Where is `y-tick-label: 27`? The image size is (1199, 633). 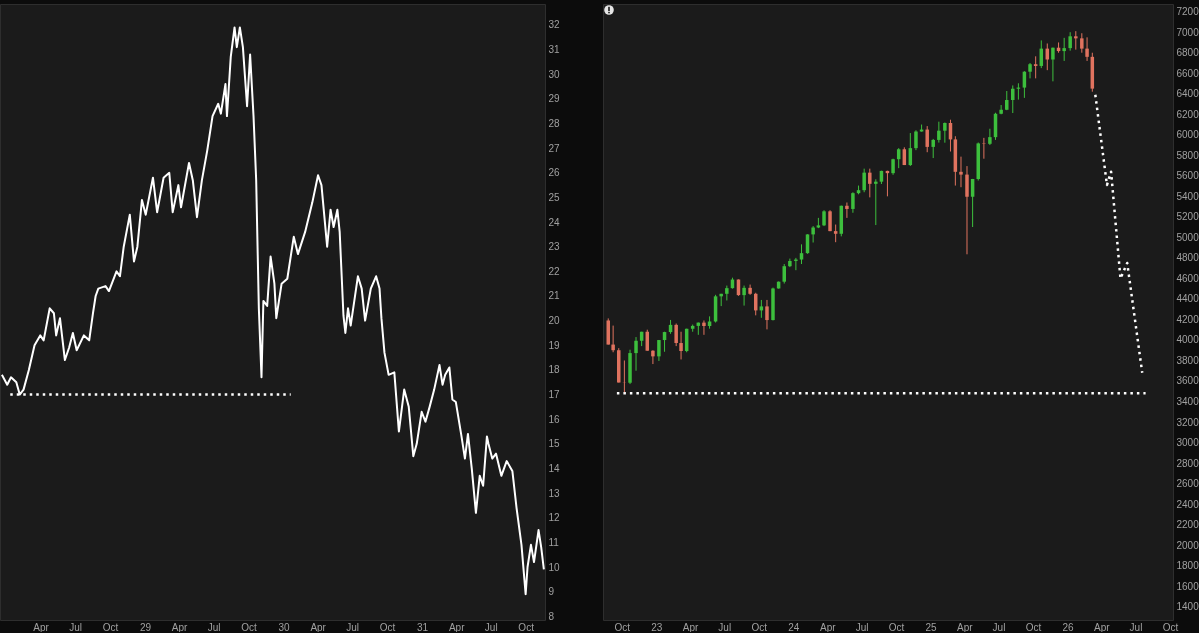
y-tick-label: 27 is located at coordinates (554, 148).